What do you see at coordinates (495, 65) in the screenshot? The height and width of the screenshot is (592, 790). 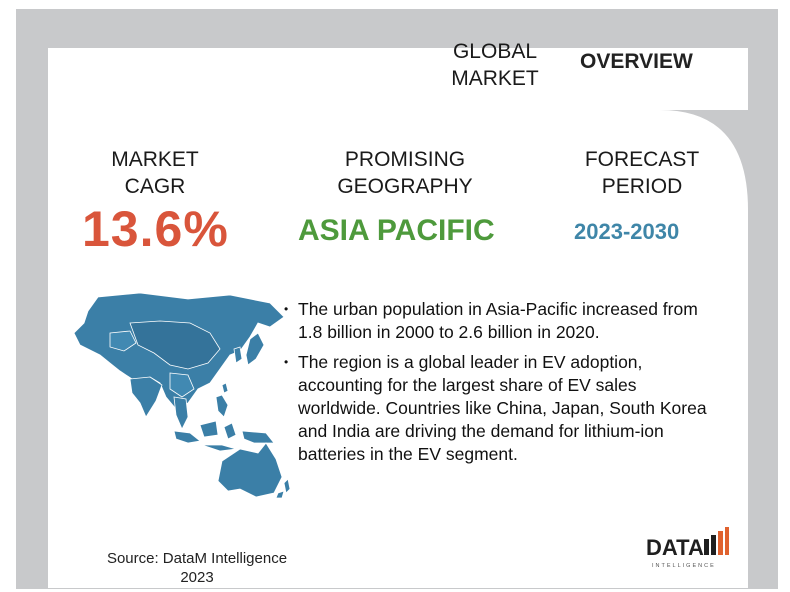 I see `global-market-title: GLOBAL MARKET` at bounding box center [495, 65].